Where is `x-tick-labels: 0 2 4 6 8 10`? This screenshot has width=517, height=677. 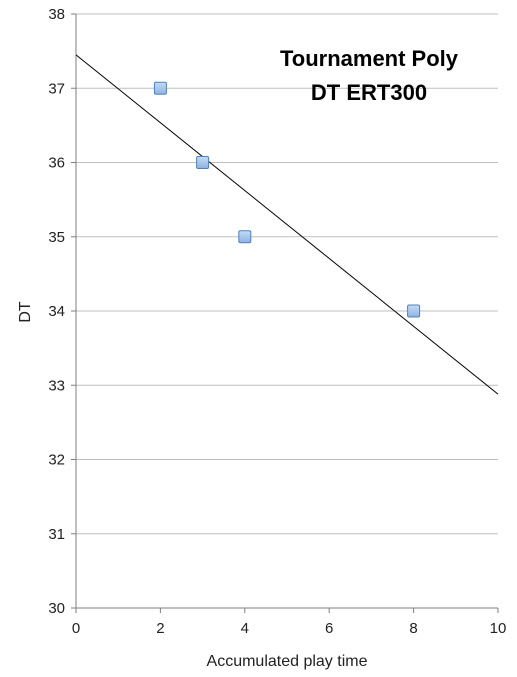 x-tick-labels: 0 2 4 6 8 10 is located at coordinates (289, 628).